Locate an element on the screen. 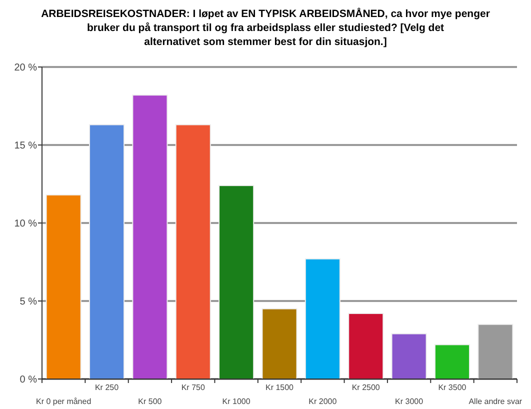  x-tick-label: Kr 2000 is located at coordinates (323, 401).